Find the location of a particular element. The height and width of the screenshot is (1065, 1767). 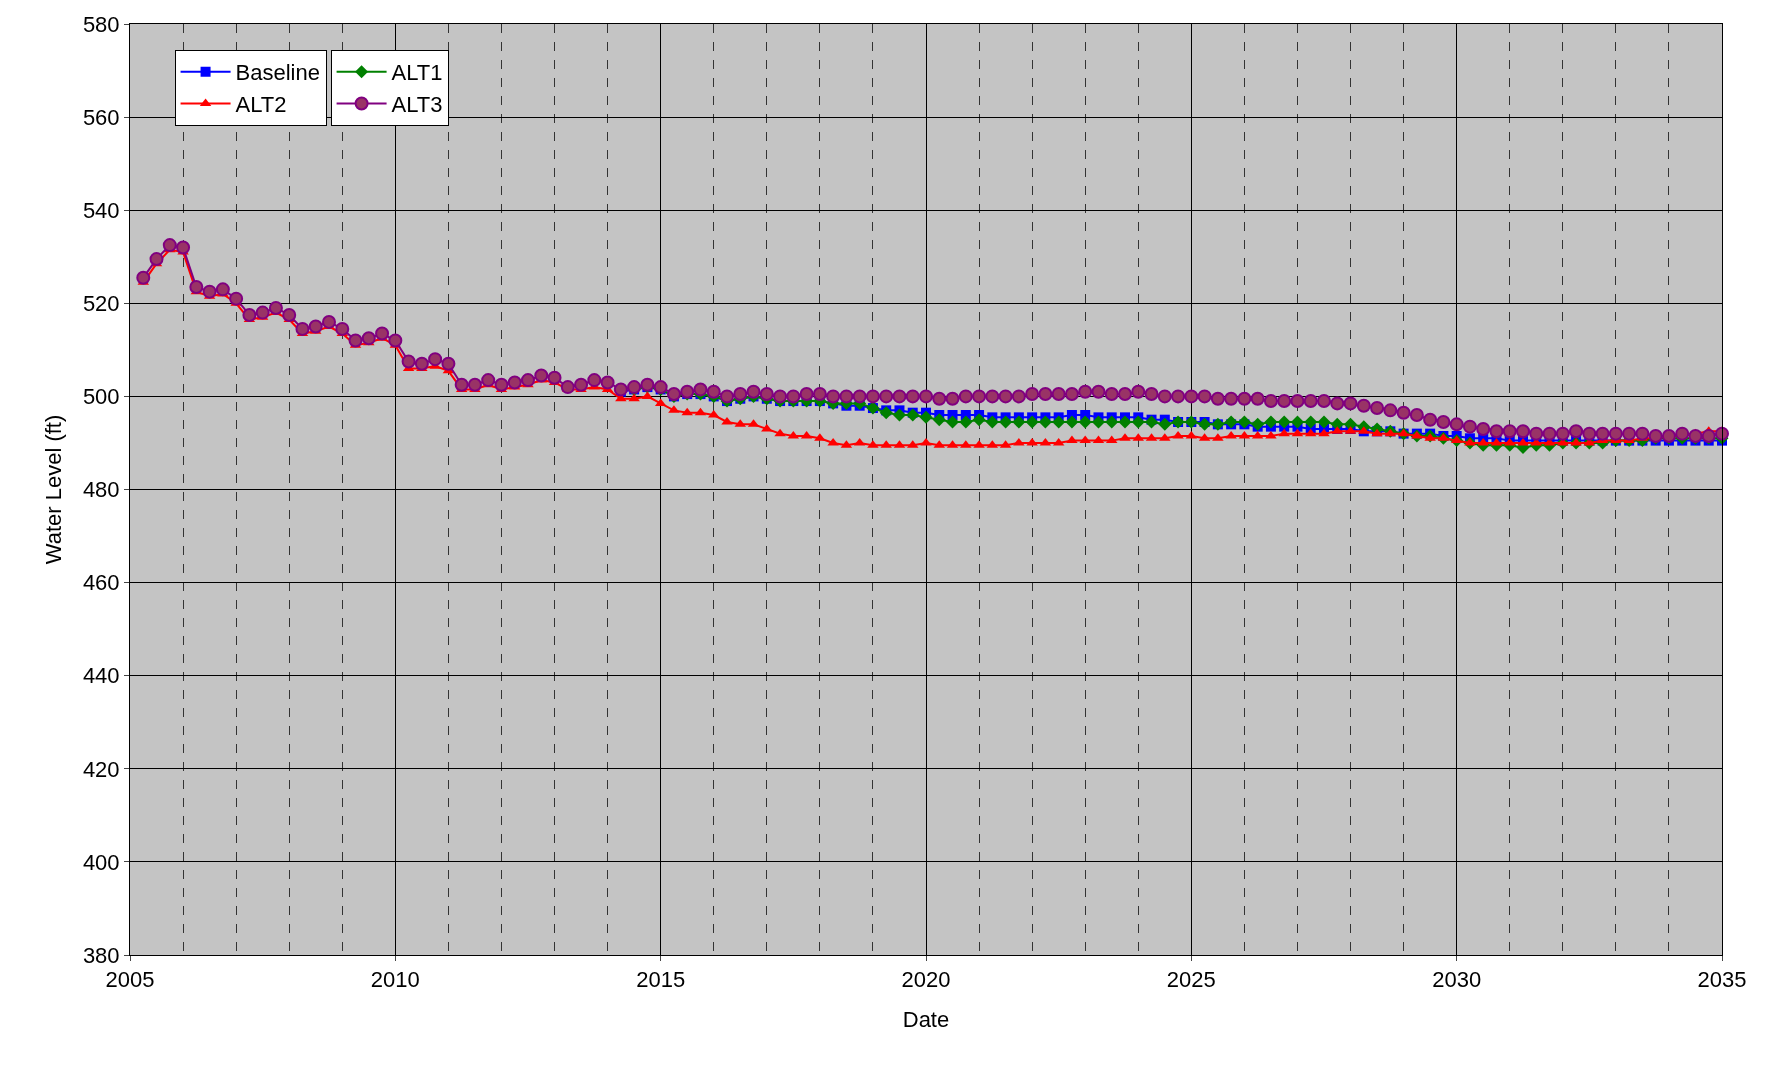

y-tick-label: 560 is located at coordinates (101, 117).